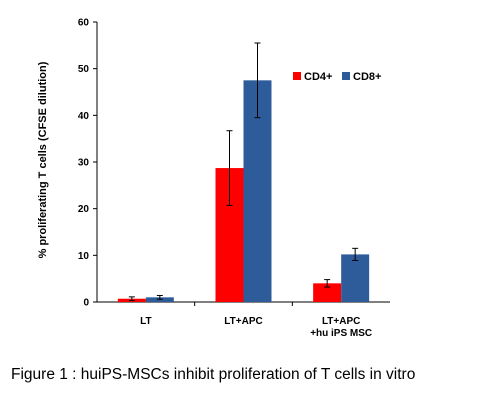 The image size is (477, 406). I want to click on legend-label: CD4+, so click(318, 77).